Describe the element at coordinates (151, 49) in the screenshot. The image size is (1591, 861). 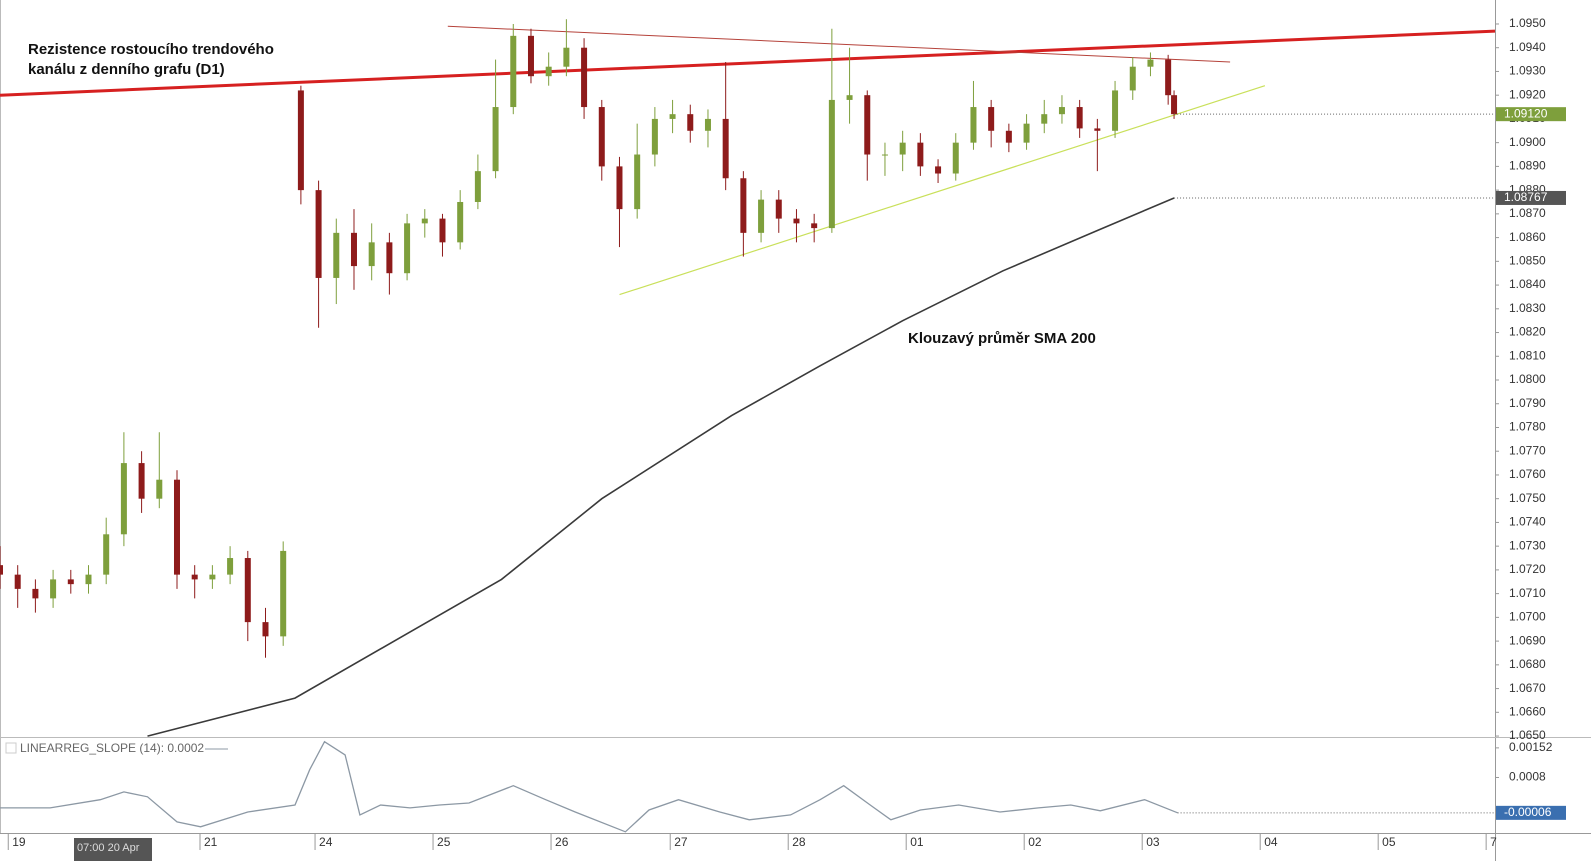
I see `annotation: Rezistence rostoucího trendového` at that location.